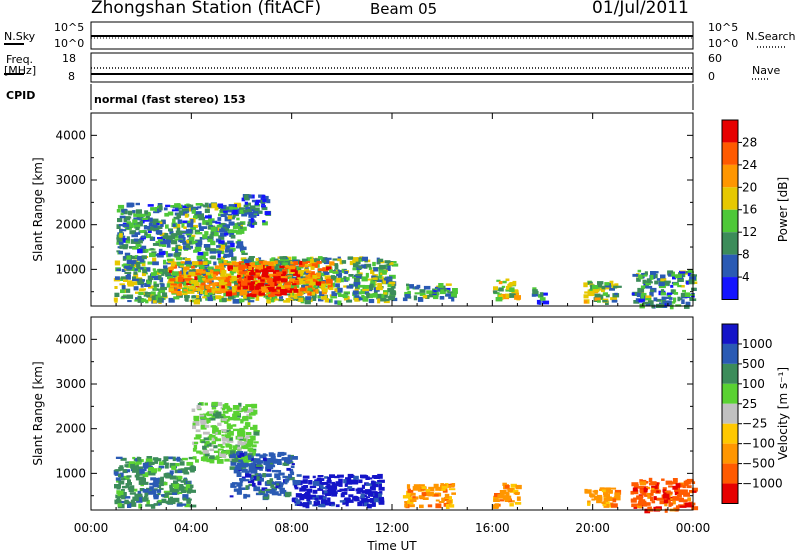 This screenshot has height=554, width=800. Describe the element at coordinates (70, 473) in the screenshot. I see `y-tick-label: 1000` at that location.